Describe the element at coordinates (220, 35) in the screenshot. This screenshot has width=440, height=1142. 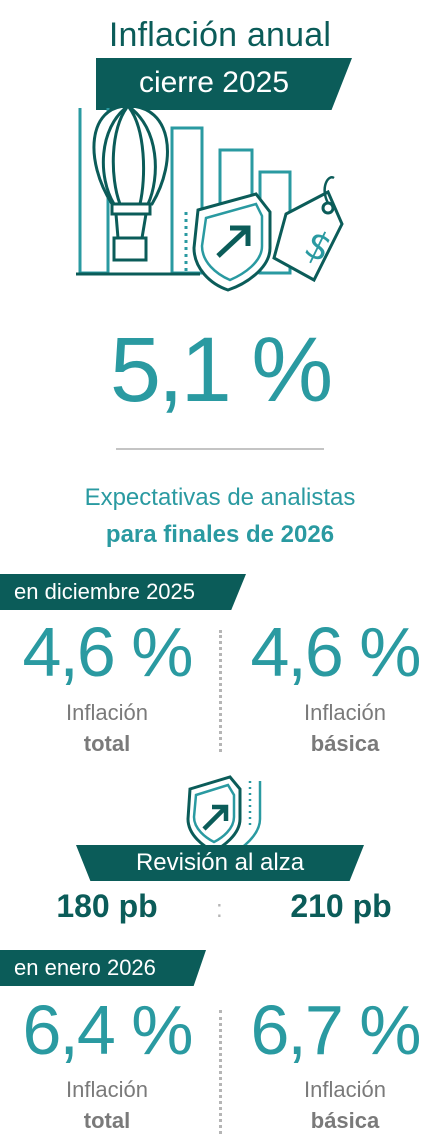
I see `page-title: Inflación anual` at that location.